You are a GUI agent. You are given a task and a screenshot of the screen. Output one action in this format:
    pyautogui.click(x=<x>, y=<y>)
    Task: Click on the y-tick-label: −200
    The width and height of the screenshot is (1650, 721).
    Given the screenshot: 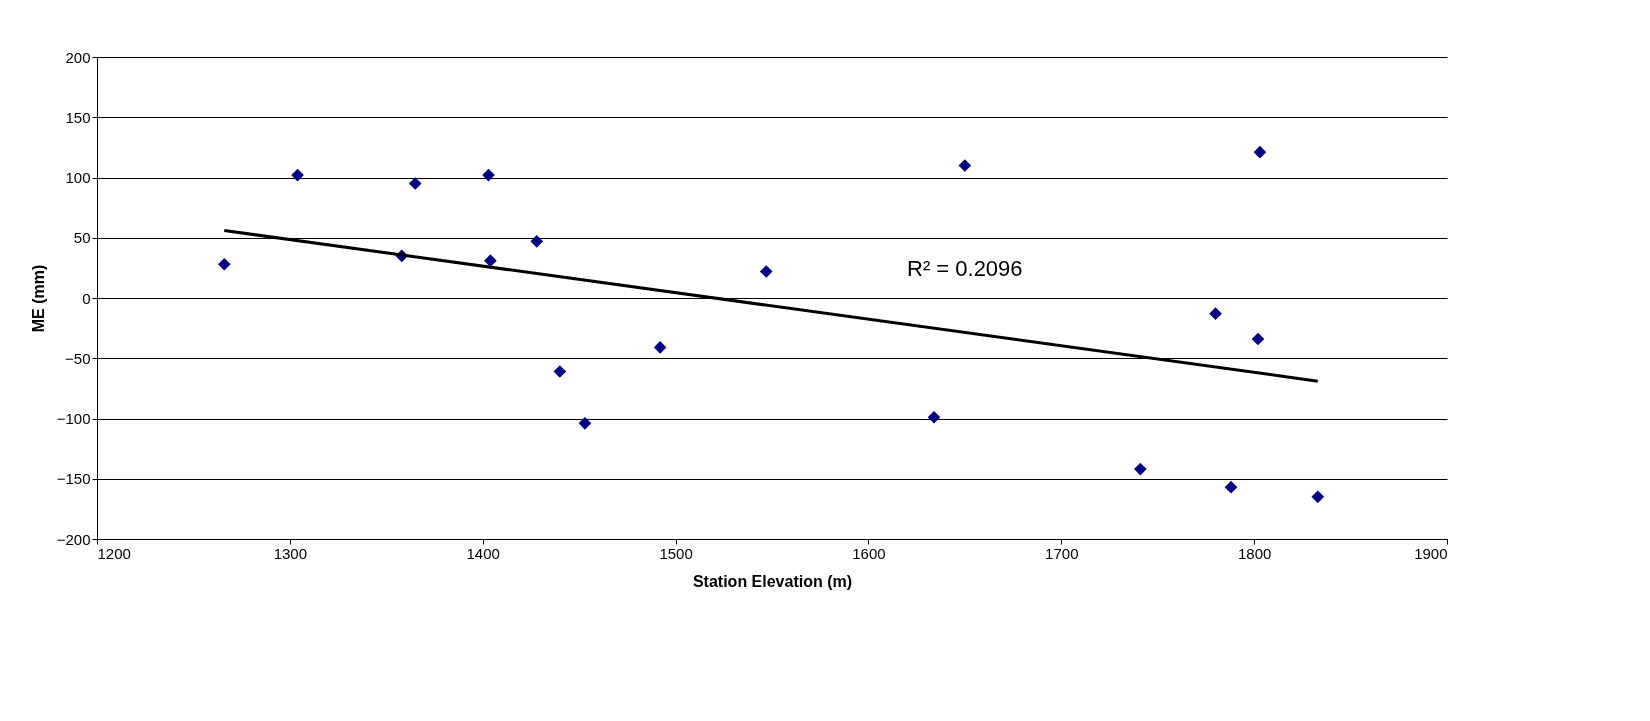 What is the action you would take?
    pyautogui.click(x=73, y=539)
    